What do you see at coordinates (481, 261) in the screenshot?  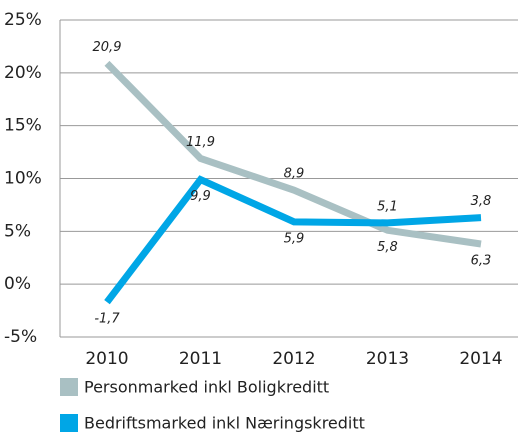 I see `value-label: 6,3` at bounding box center [481, 261].